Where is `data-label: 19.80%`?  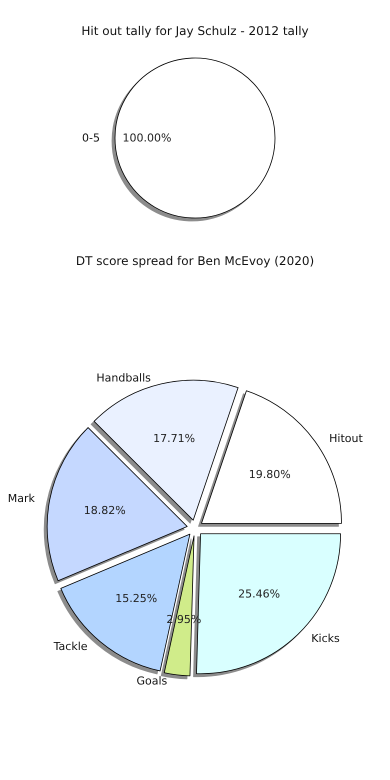 data-label: 19.80% is located at coordinates (269, 474).